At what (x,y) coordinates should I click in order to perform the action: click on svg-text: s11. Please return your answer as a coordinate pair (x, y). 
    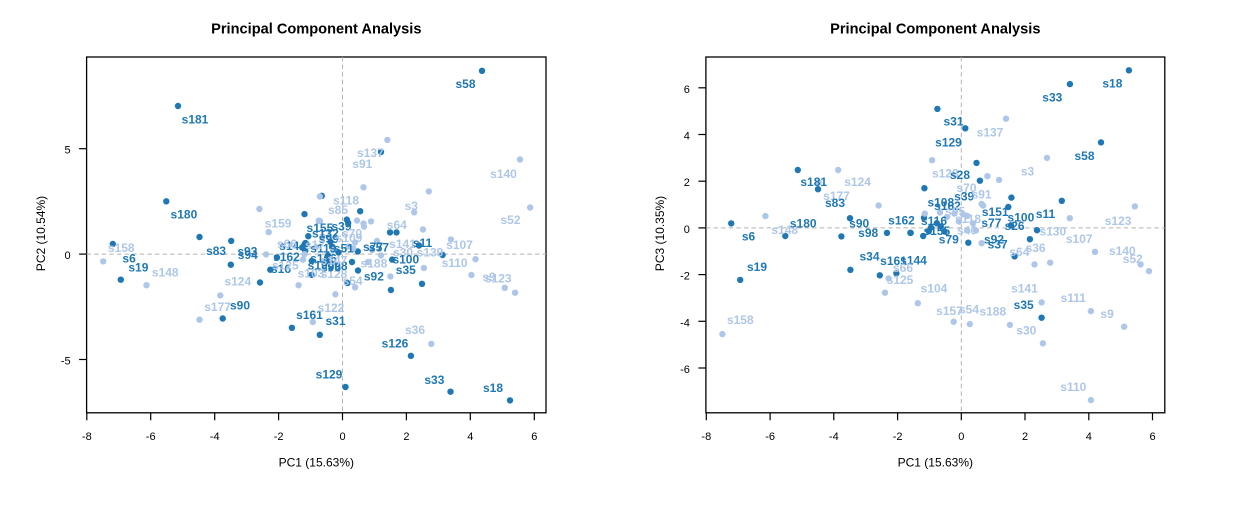
    Looking at the image, I should click on (423, 243).